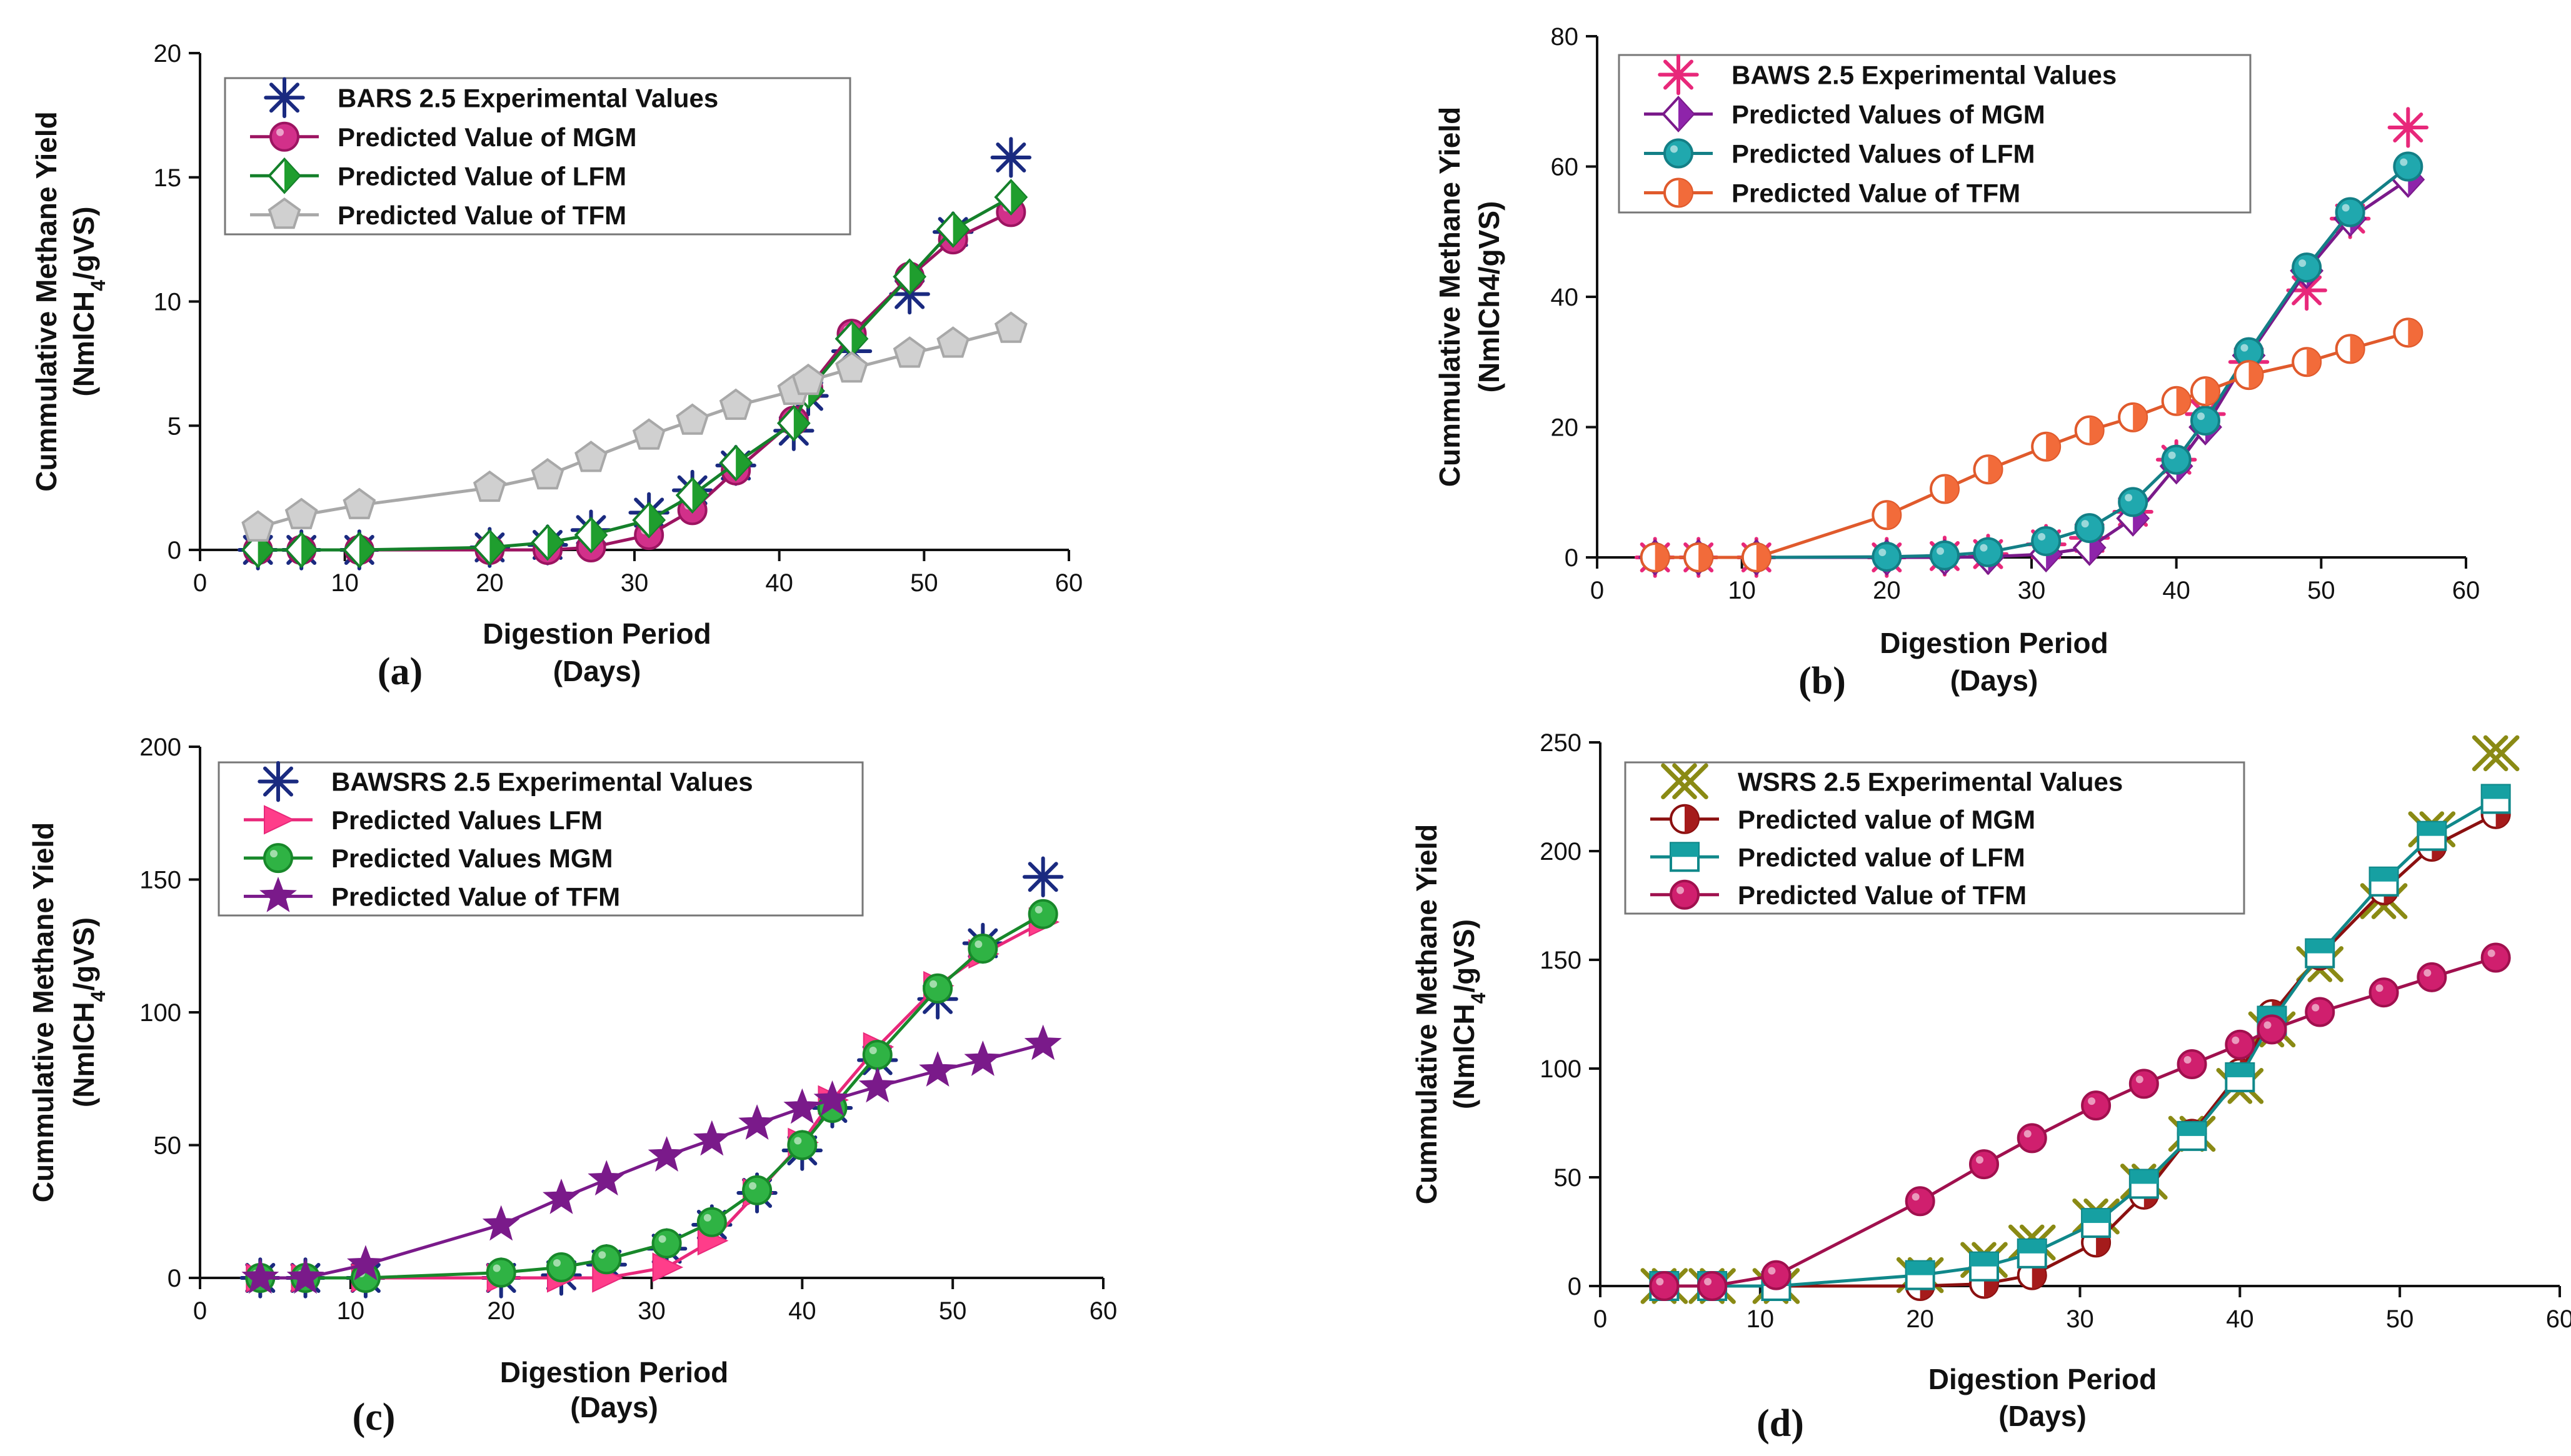 Image resolution: width=2571 pixels, height=1456 pixels. What do you see at coordinates (168, 178) in the screenshot?
I see `y-tick-label: 15` at bounding box center [168, 178].